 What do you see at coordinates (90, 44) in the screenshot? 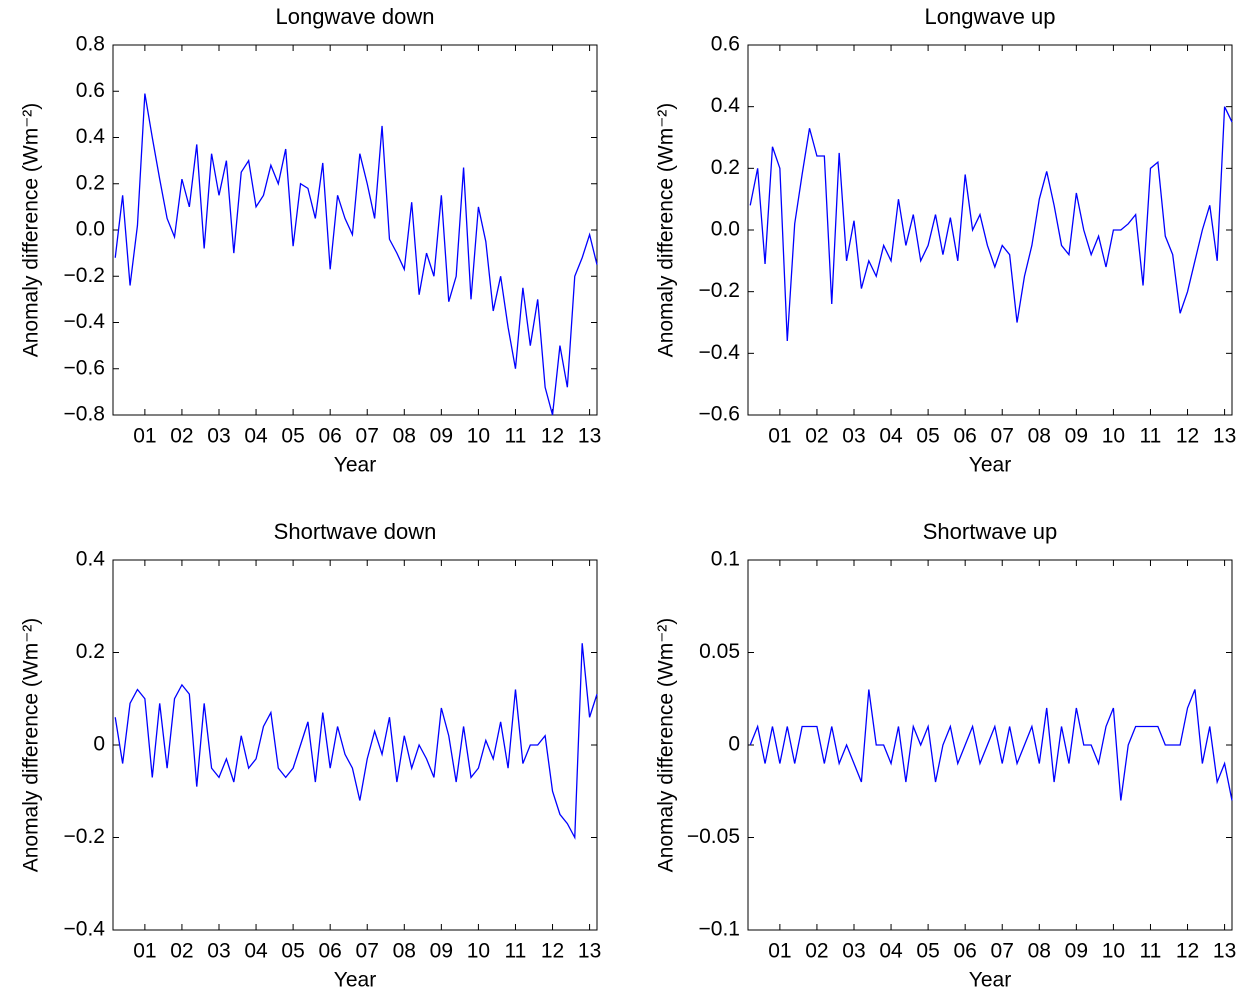
I see `y-tick-label: 0.8` at bounding box center [90, 44].